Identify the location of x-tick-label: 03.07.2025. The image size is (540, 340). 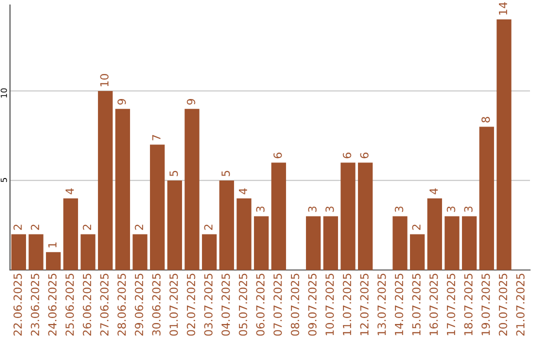
(208, 305).